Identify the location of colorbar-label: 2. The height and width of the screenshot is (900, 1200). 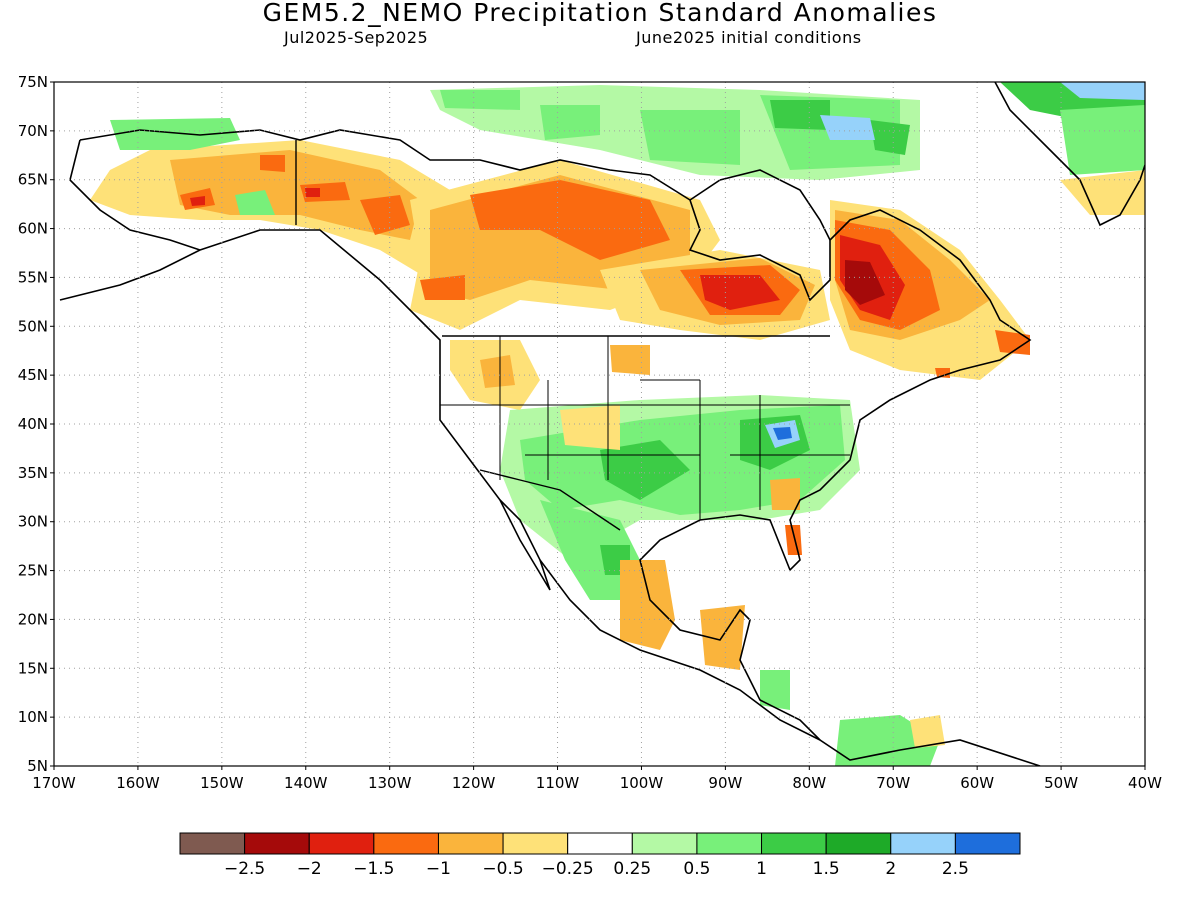
(890, 869).